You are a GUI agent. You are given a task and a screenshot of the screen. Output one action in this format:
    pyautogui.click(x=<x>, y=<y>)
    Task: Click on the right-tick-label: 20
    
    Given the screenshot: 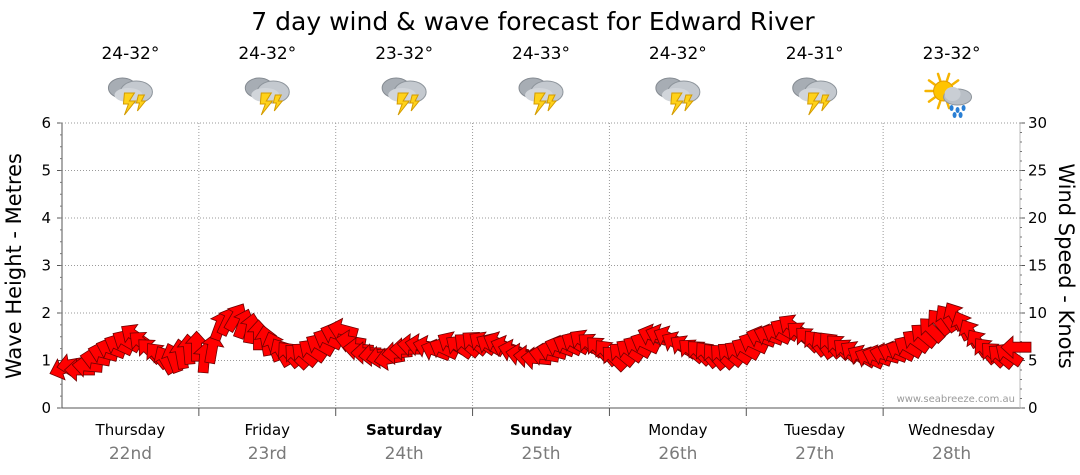 What is the action you would take?
    pyautogui.click(x=1037, y=218)
    